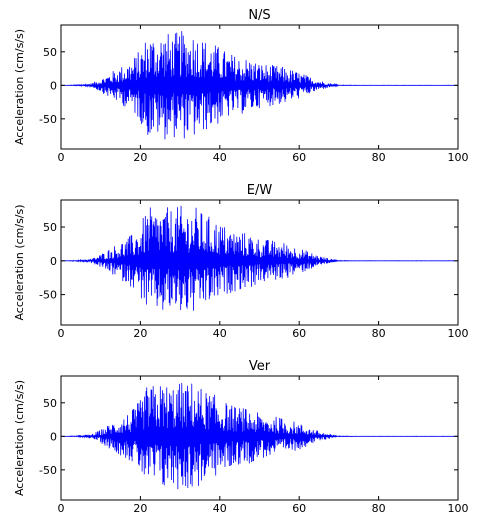 The width and height of the screenshot is (477, 523). Describe the element at coordinates (260, 190) in the screenshot. I see `chart-title: E/W` at that location.